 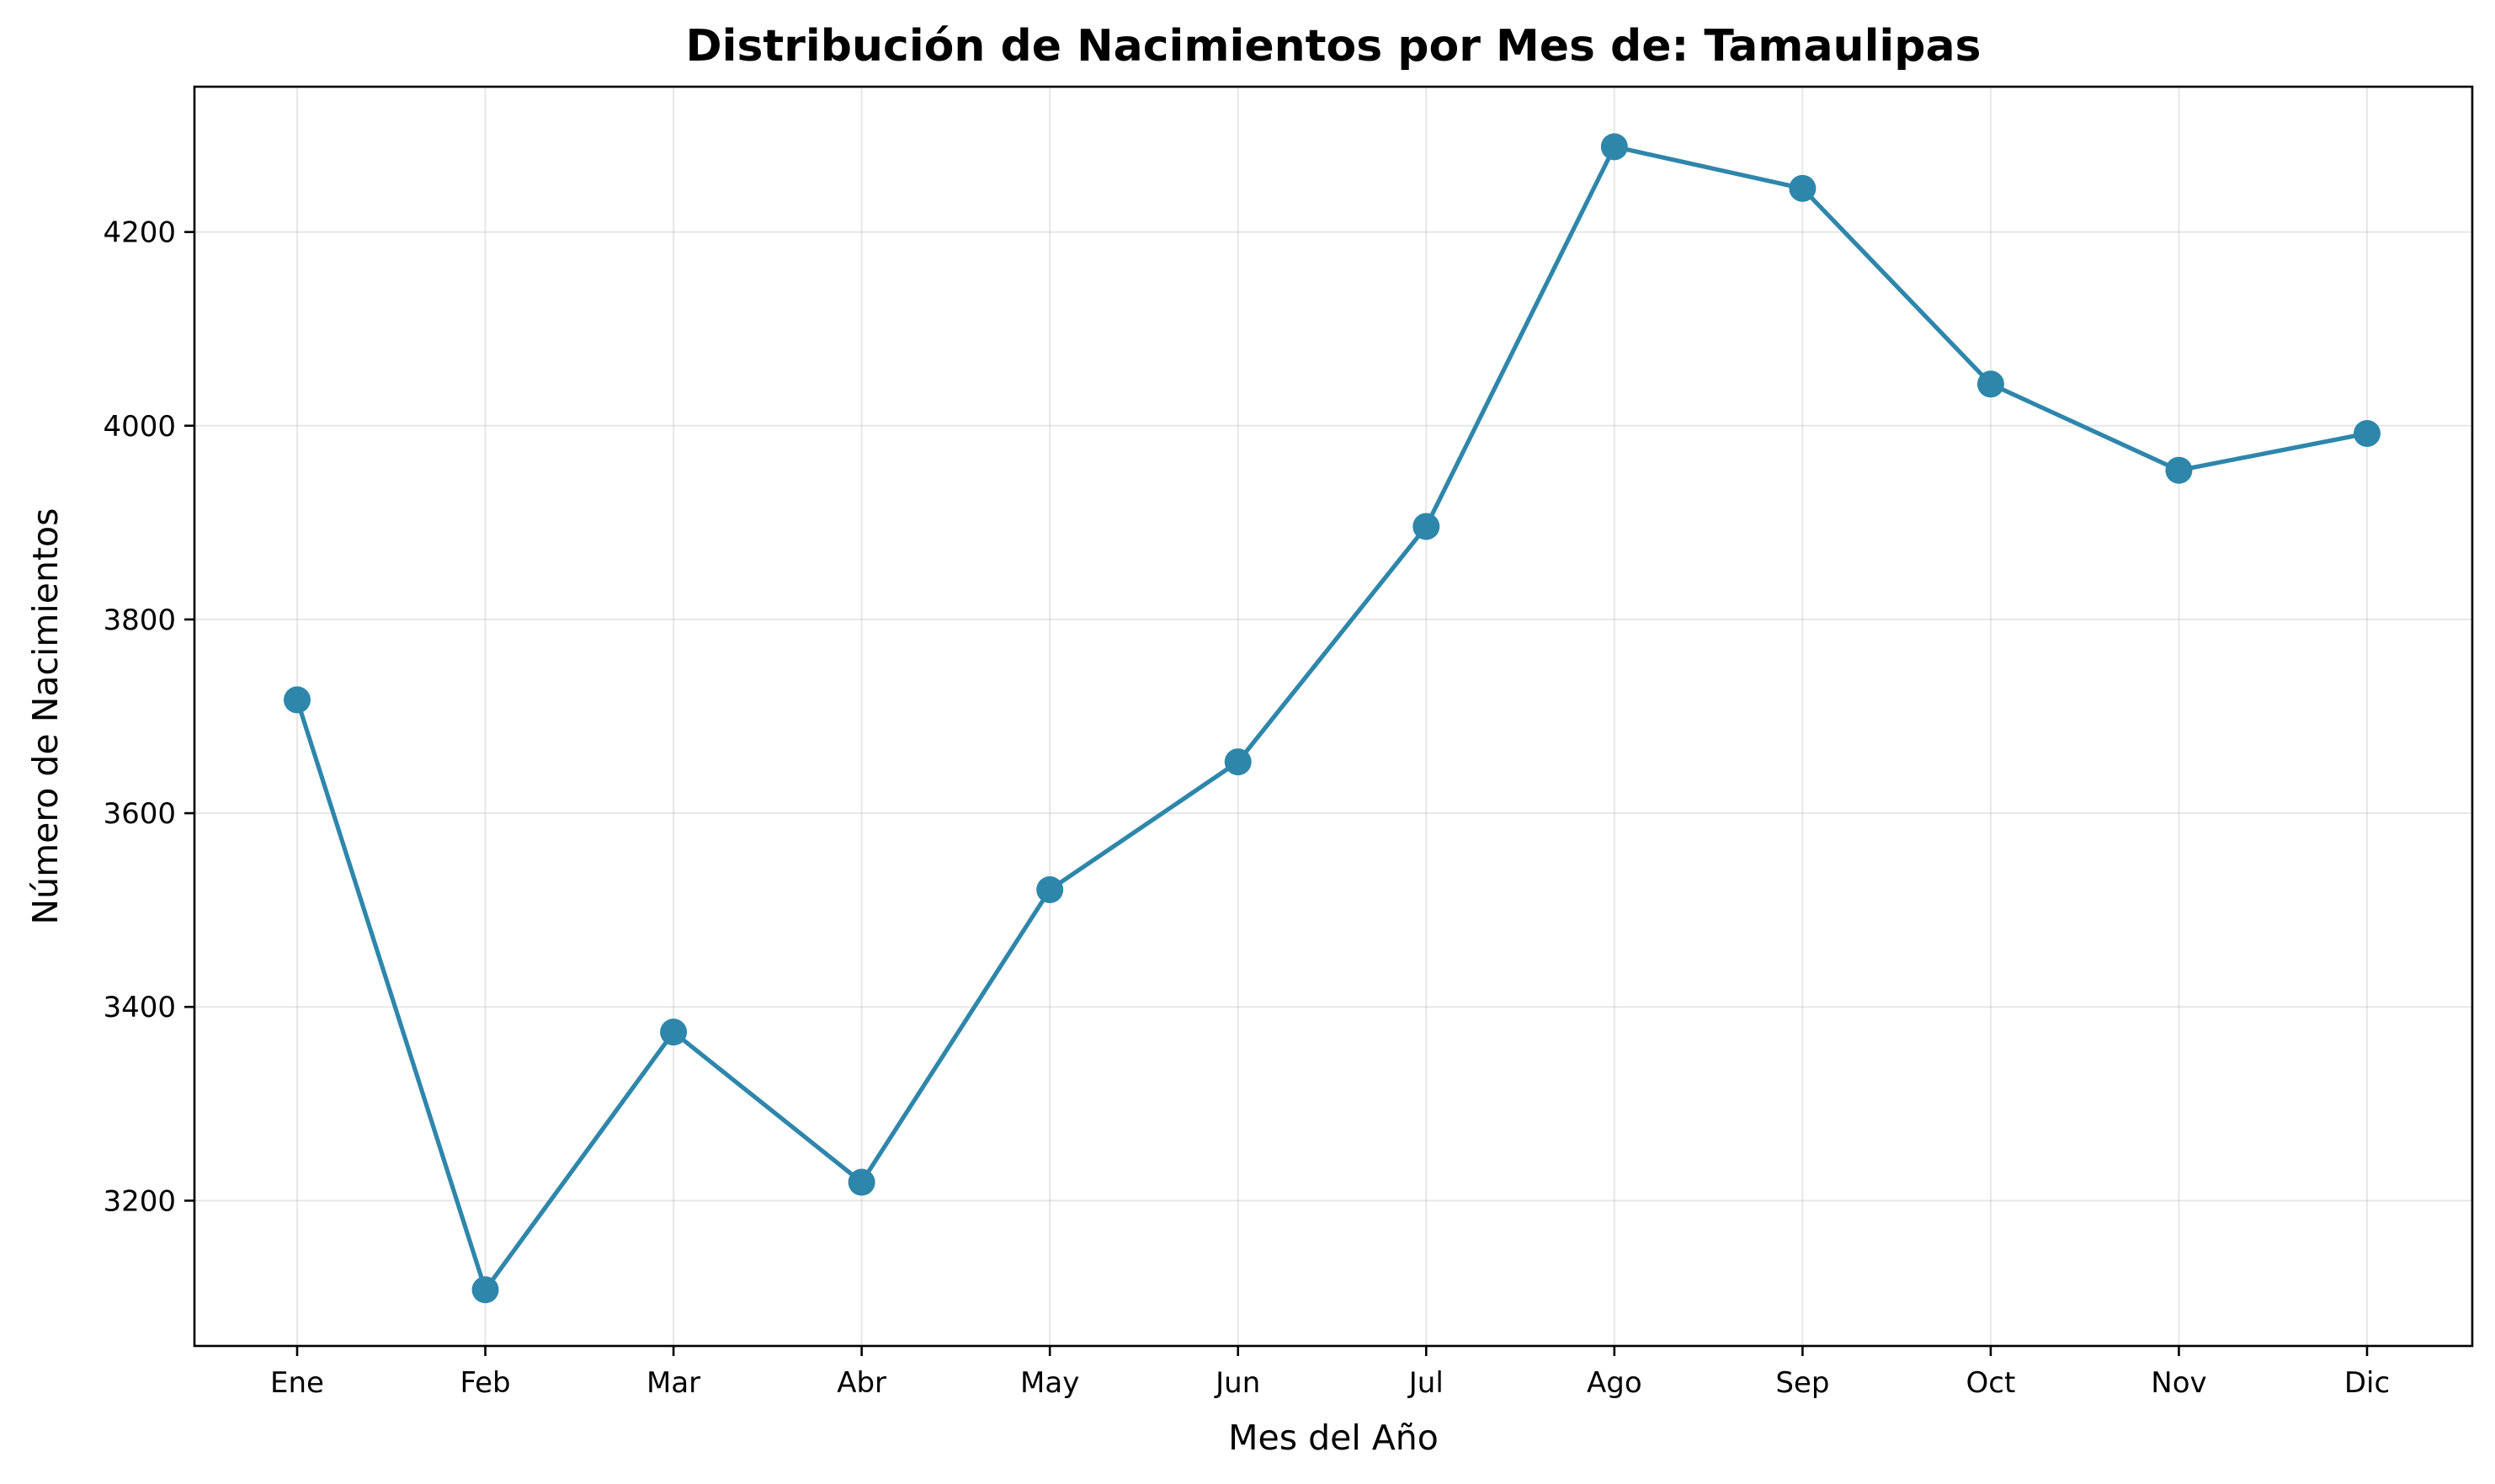 What do you see at coordinates (1237, 1383) in the screenshot?
I see `x-tick-label: Jun` at bounding box center [1237, 1383].